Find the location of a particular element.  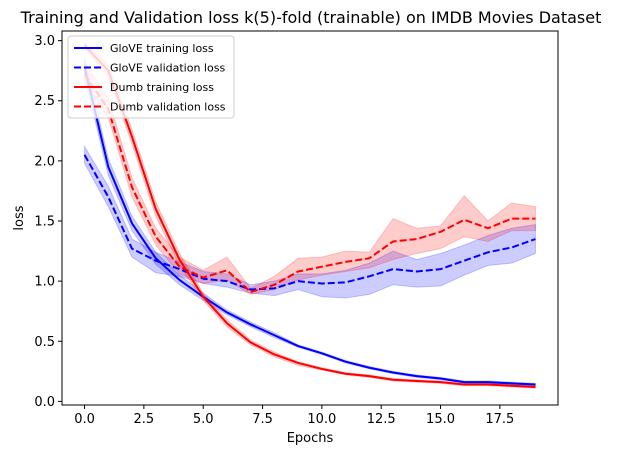

legend-label: Dumb training loss is located at coordinates (162, 87).